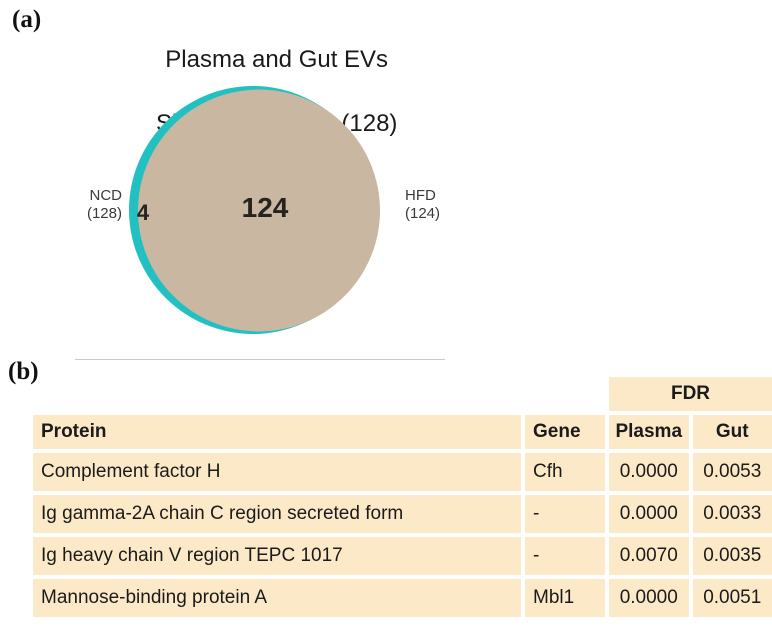  I want to click on venn-ncd-label: NCD, so click(106, 195).